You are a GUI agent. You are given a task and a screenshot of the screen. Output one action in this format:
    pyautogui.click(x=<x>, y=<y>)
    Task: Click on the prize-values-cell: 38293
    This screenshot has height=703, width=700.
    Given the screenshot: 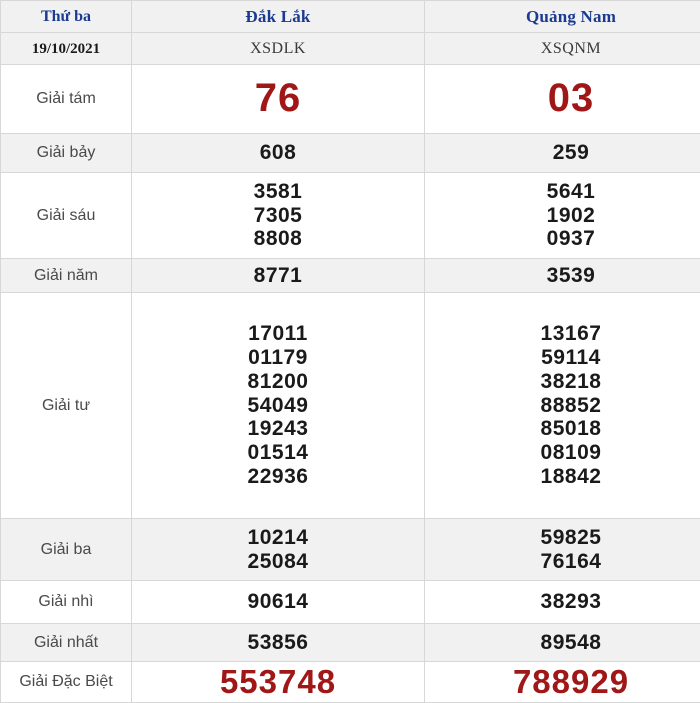 What is the action you would take?
    pyautogui.click(x=562, y=602)
    